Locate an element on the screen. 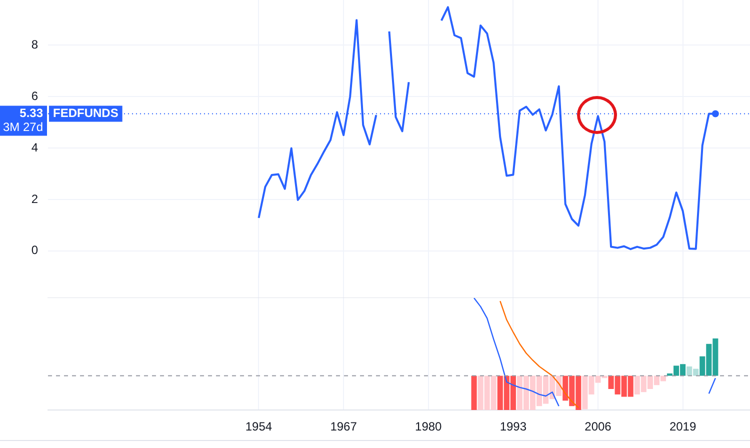  x-tick-label: 2019 is located at coordinates (682, 427).